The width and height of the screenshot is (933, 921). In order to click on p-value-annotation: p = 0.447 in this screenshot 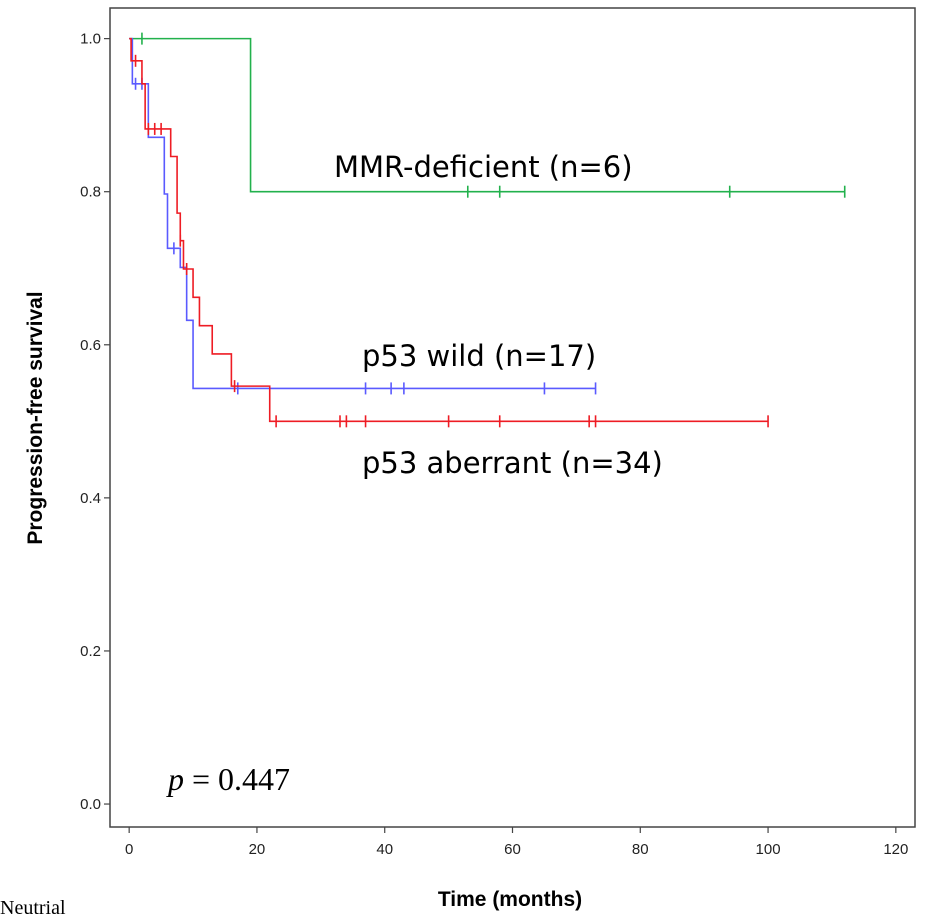, I will do `click(228, 779)`.